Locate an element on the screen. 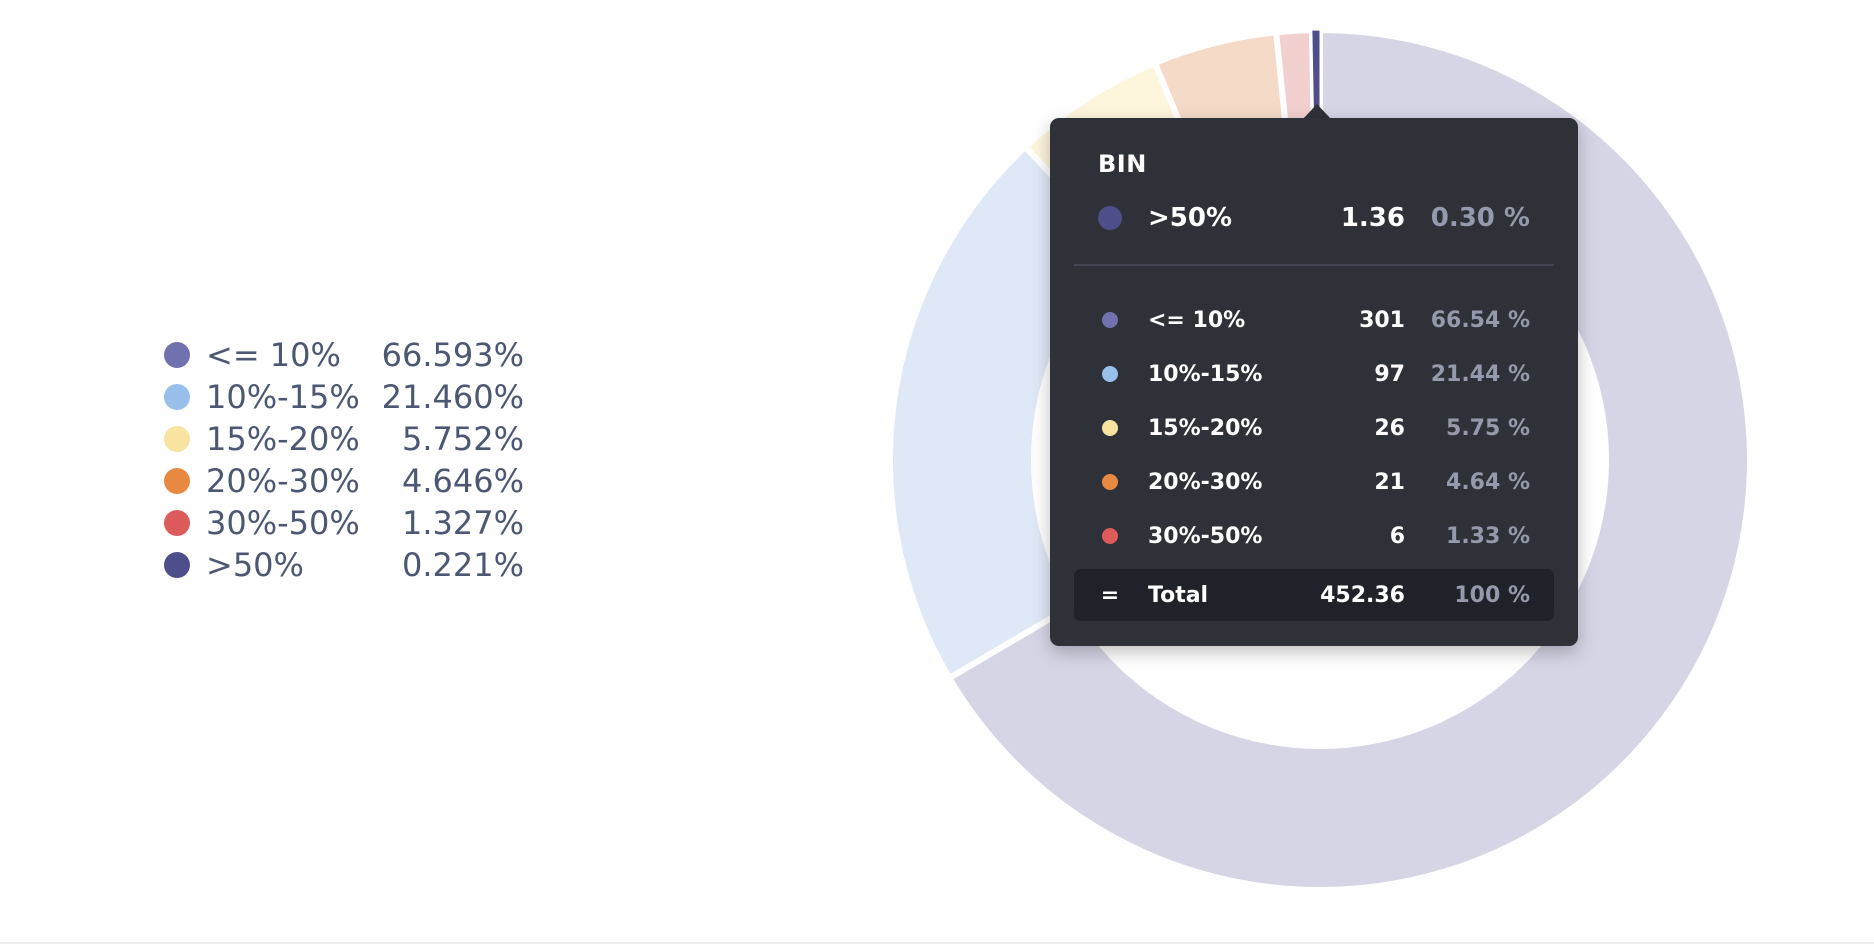 The height and width of the screenshot is (944, 1874). tooltip-row: 10%-15% 97 21.44 % is located at coordinates (1314, 374).